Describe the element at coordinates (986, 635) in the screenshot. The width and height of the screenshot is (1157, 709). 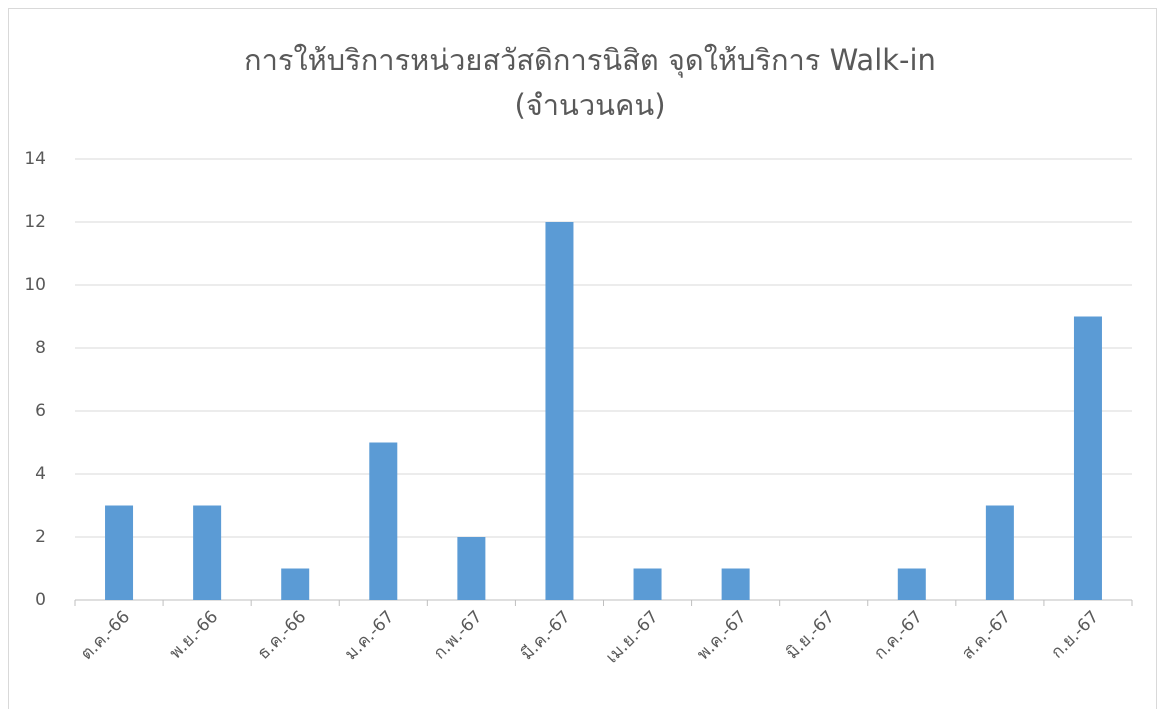
I see `x-tick-label: ส.ค.-67` at that location.